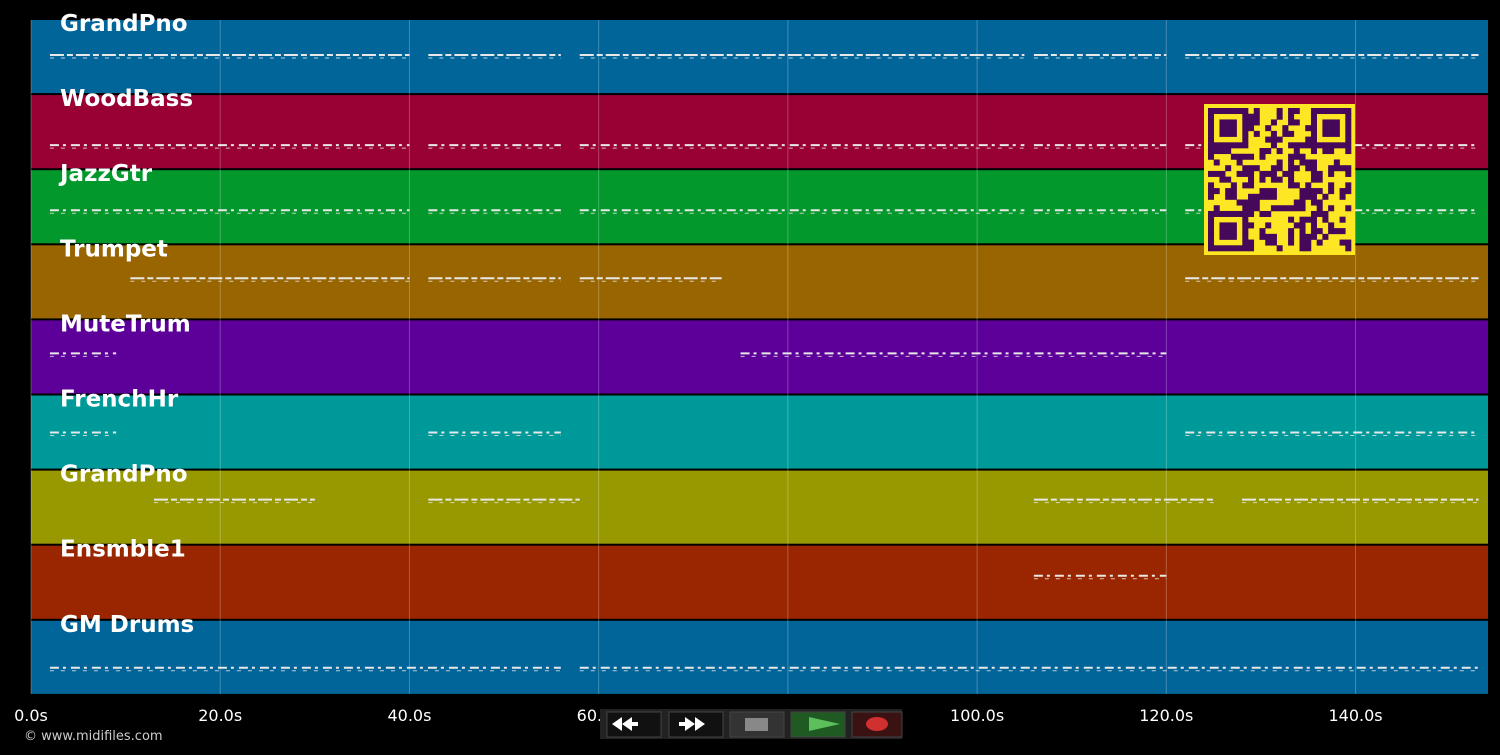  I want to click on track-name: MuteTrum, so click(125, 324).